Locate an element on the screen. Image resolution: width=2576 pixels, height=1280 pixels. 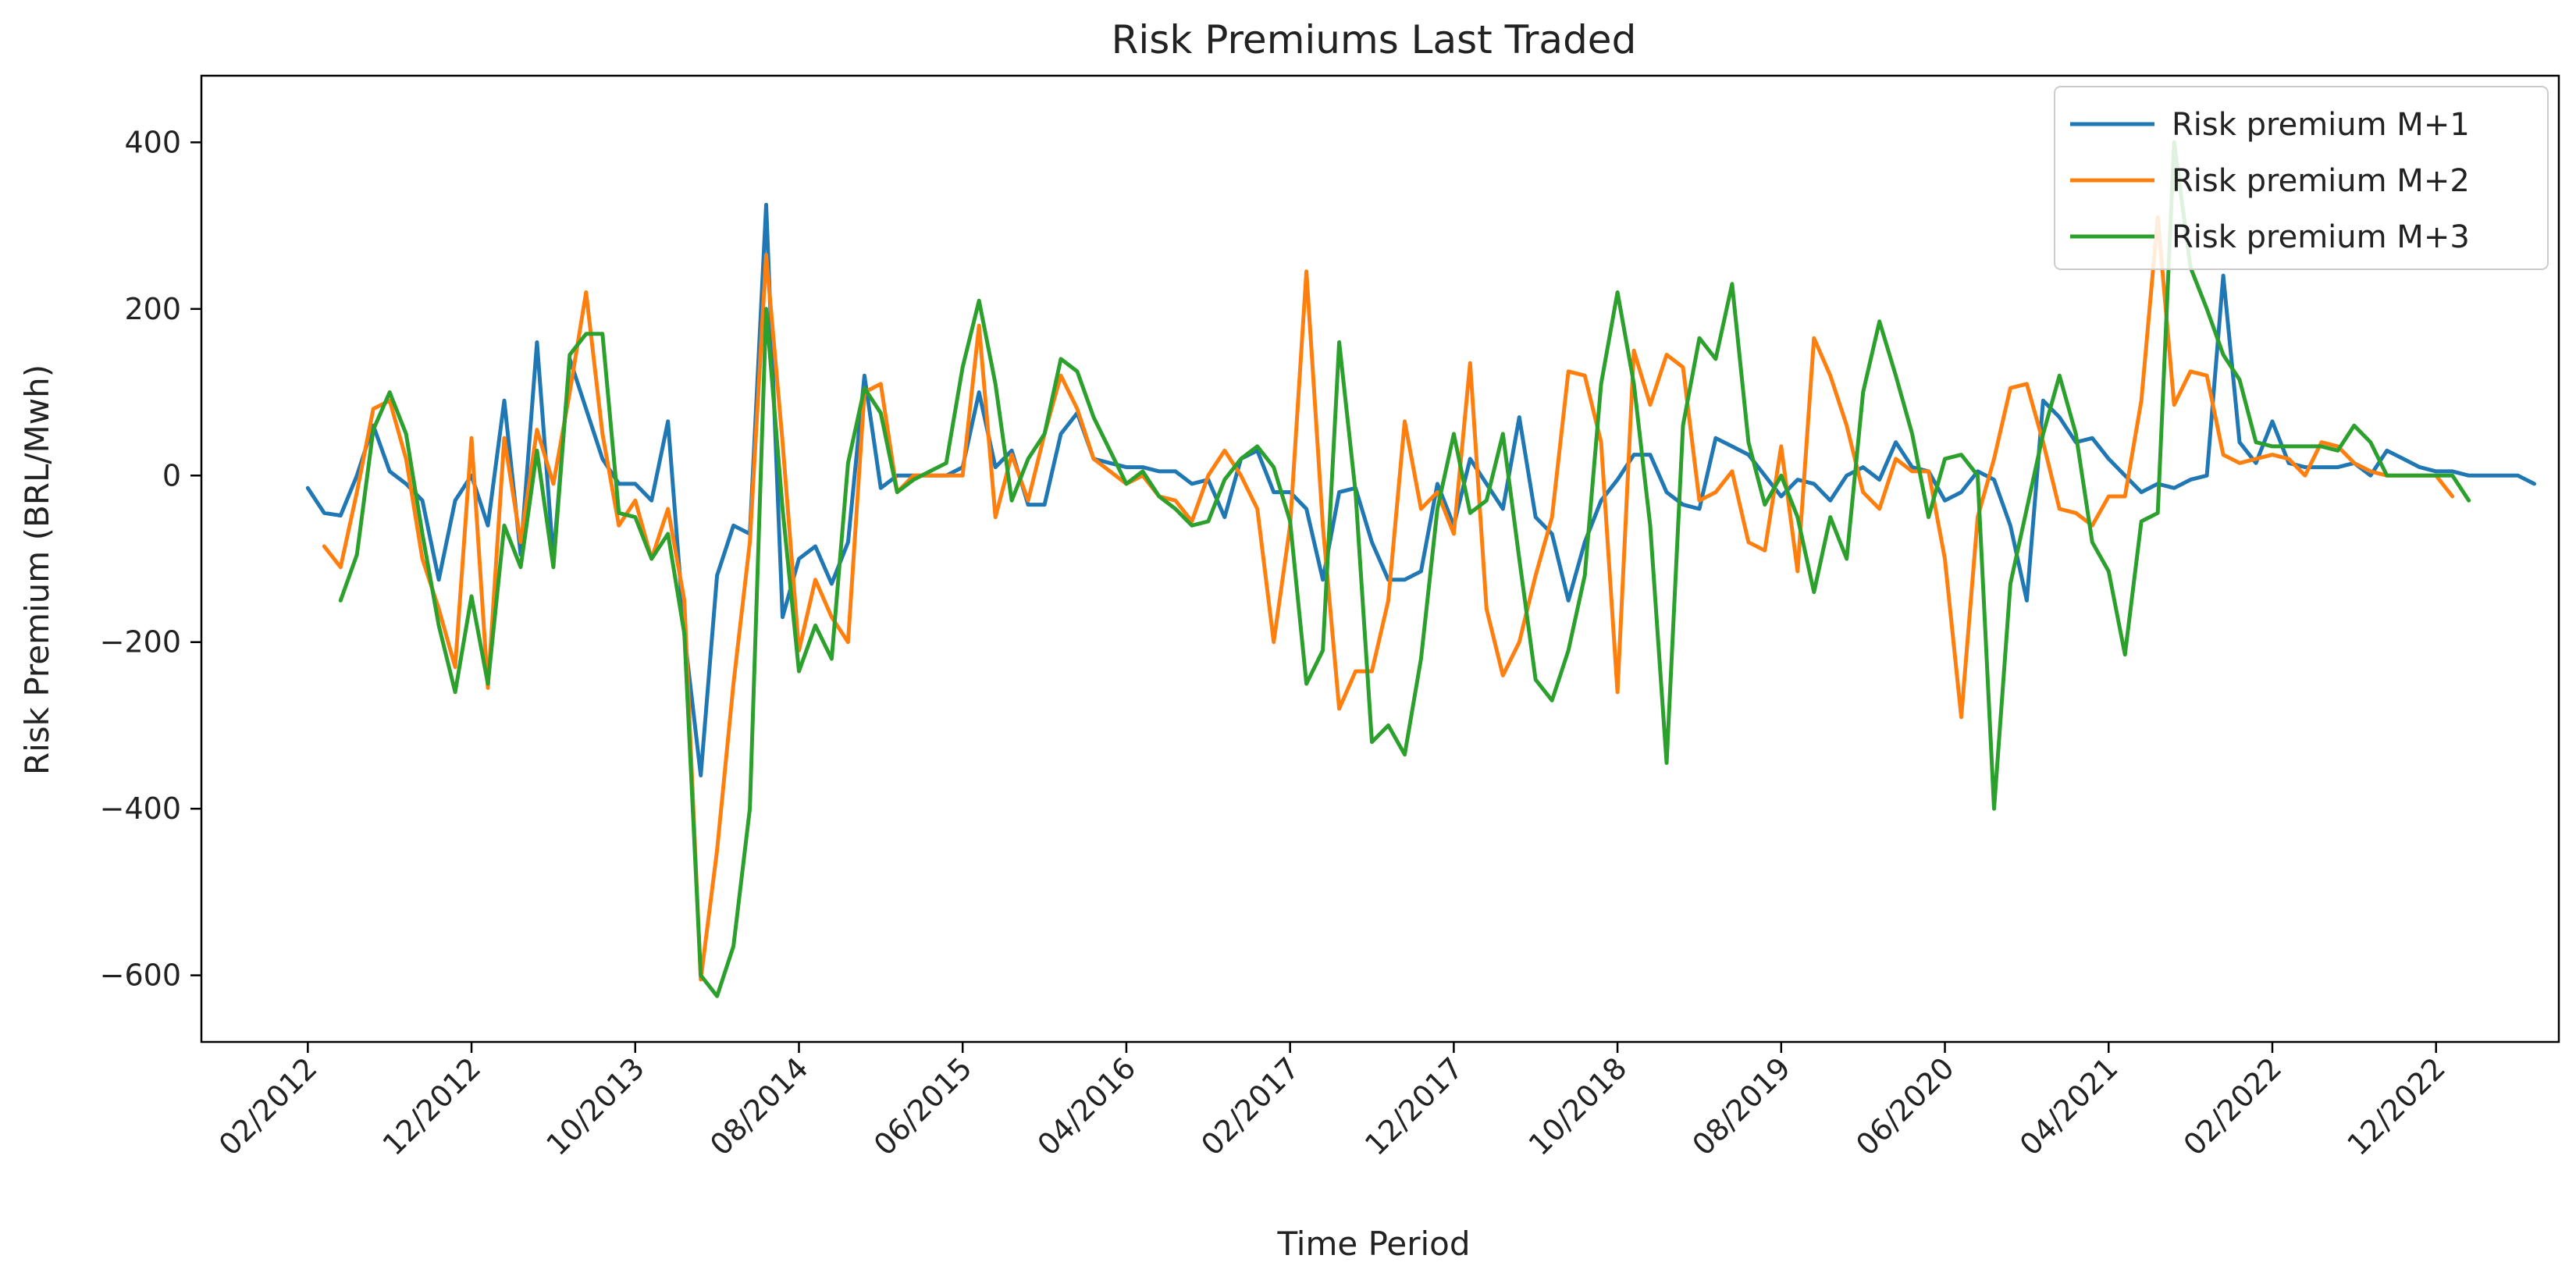
y-axis: −600 −400 −200 0 200 400 is located at coordinates (150, 559).